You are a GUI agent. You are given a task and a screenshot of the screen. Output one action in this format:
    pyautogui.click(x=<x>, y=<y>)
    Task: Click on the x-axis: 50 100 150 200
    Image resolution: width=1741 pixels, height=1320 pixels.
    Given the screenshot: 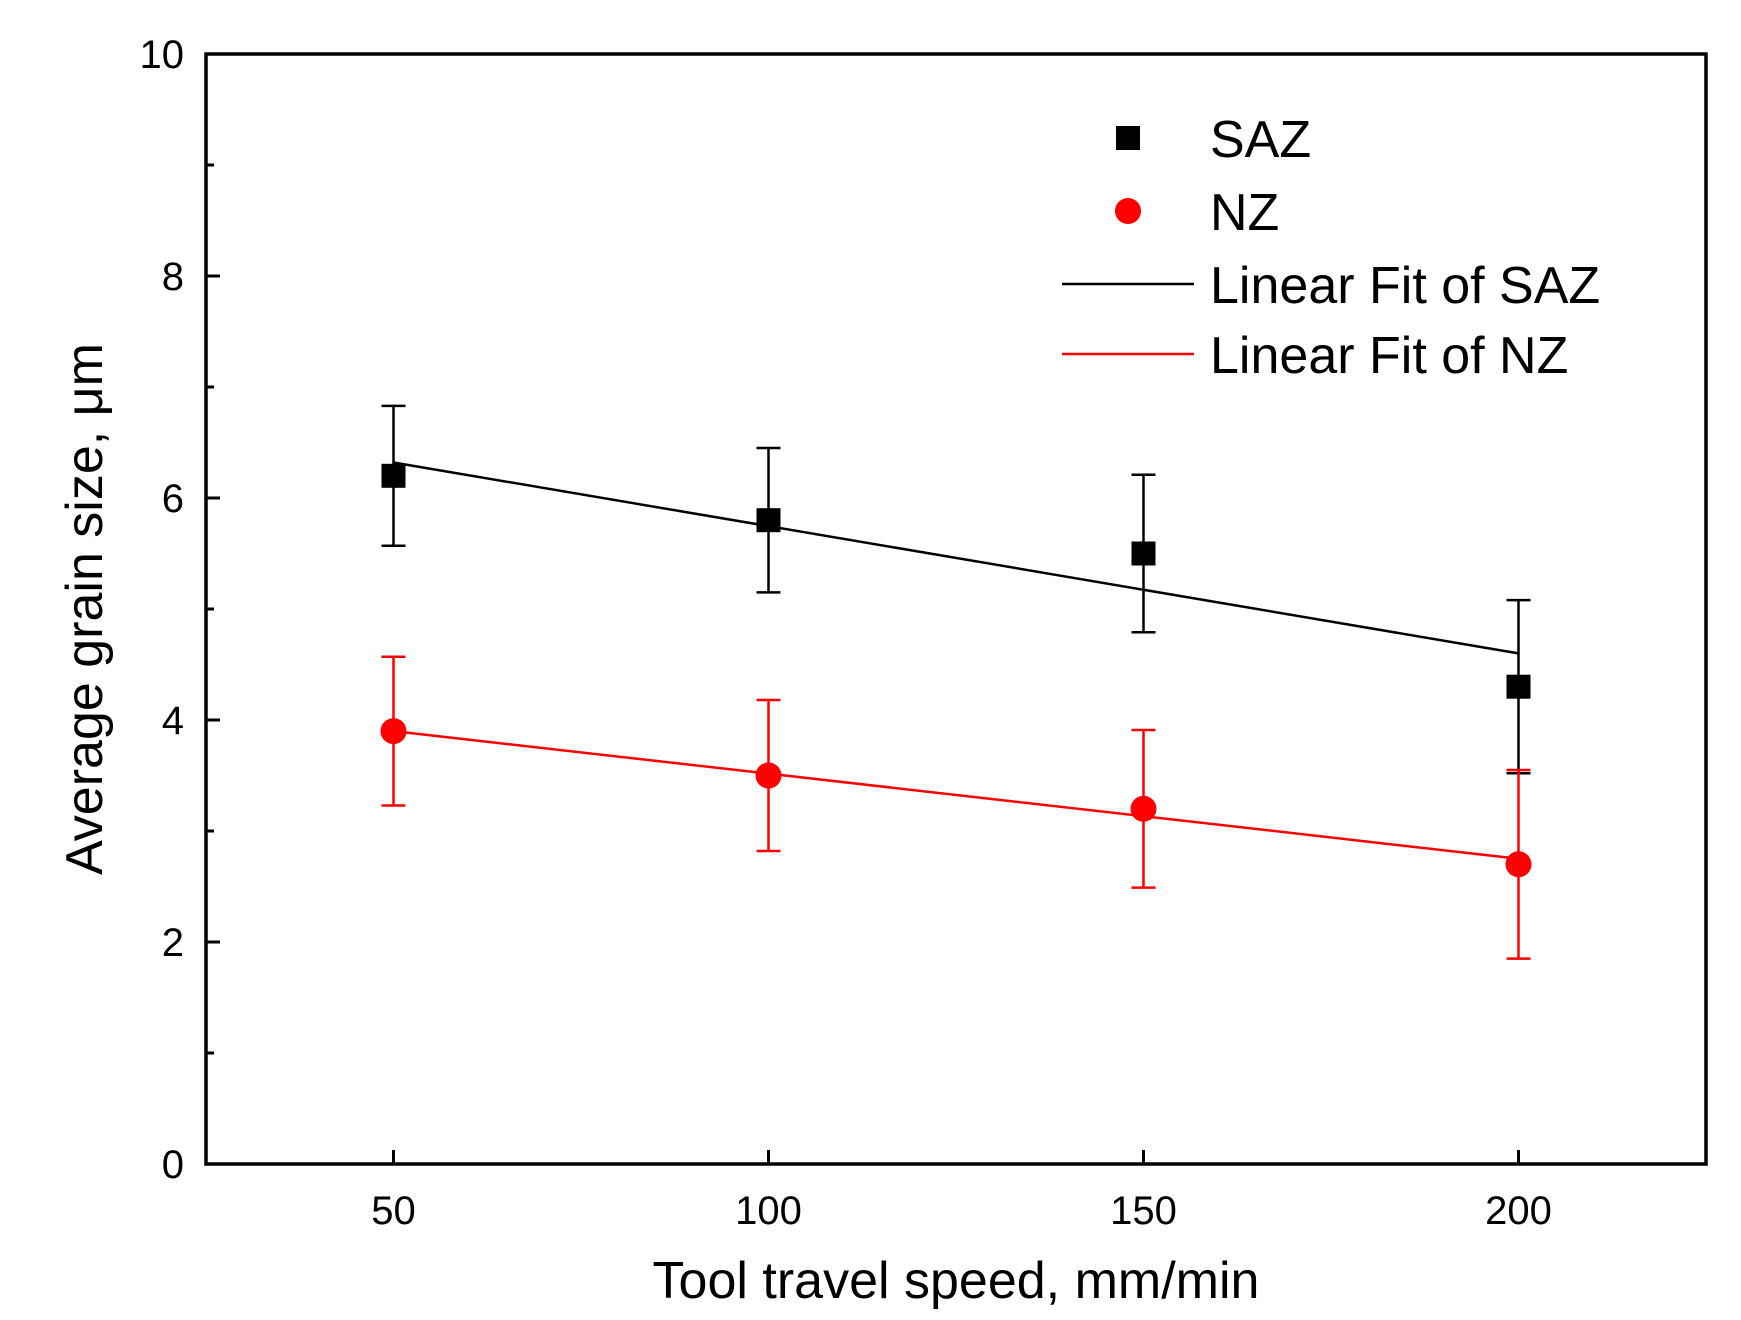 What is the action you would take?
    pyautogui.click(x=961, y=1191)
    